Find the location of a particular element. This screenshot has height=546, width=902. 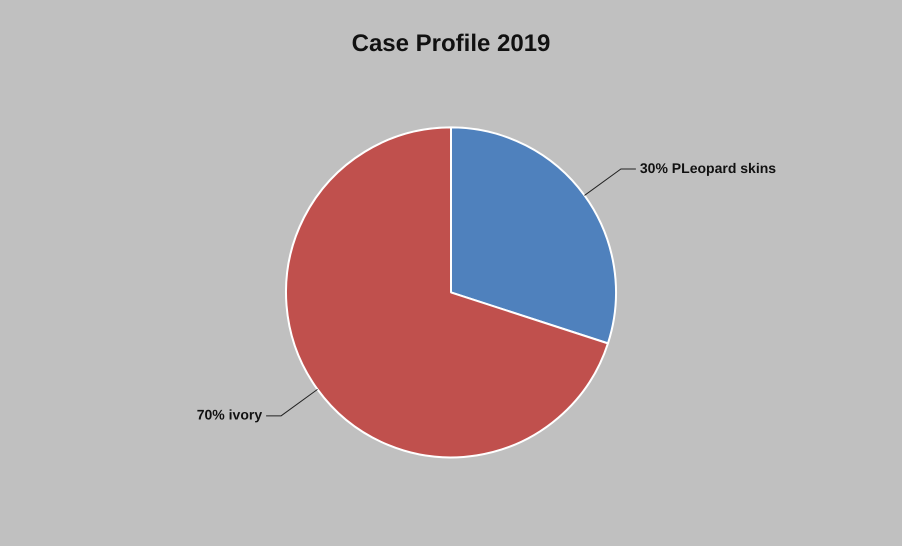

chart-title: Case Profile 2019 is located at coordinates (451, 44).